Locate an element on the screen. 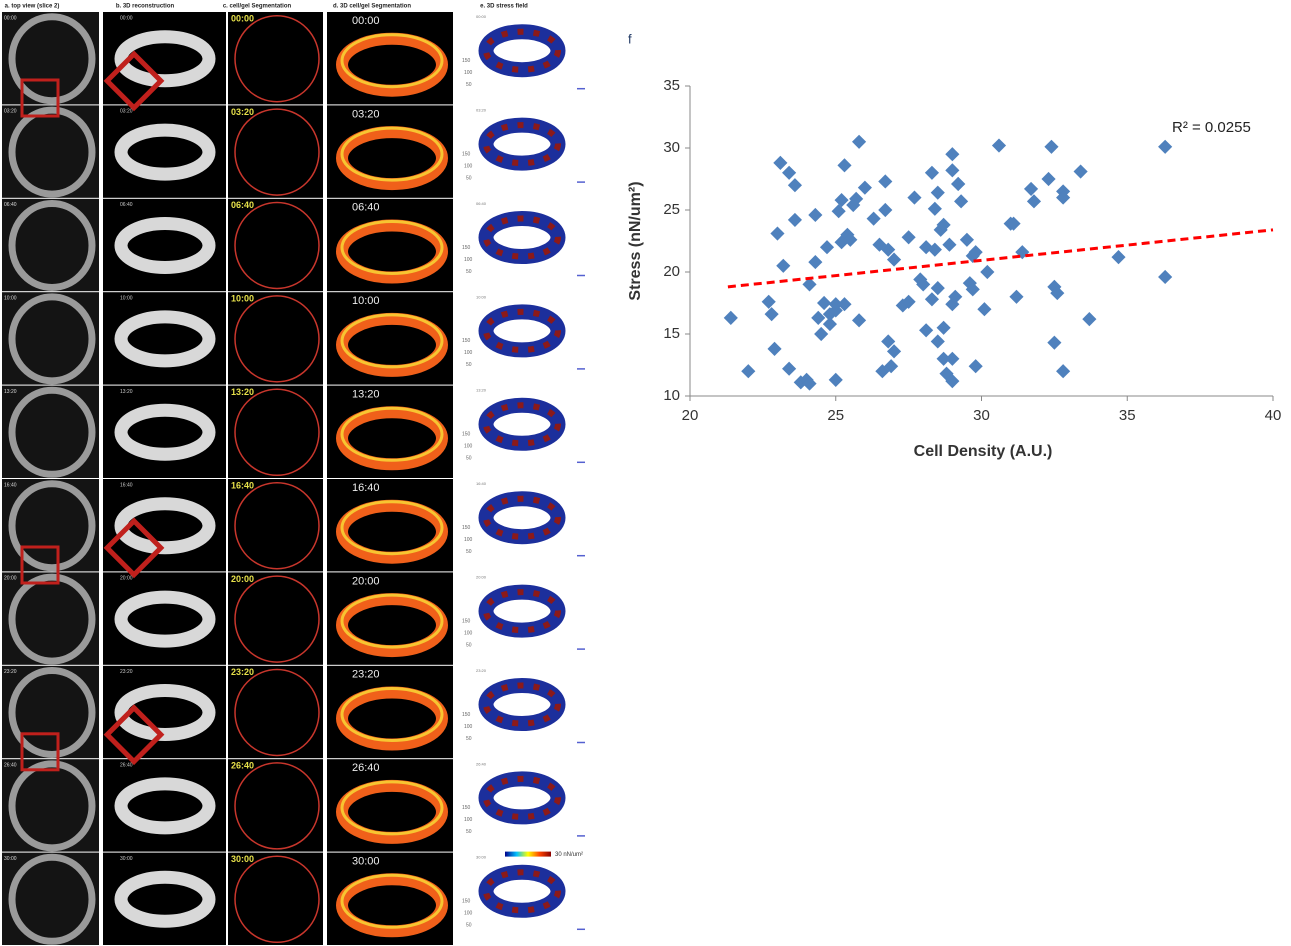 The image size is (1291, 946). column-title: e. 3D stress field is located at coordinates (504, 7).